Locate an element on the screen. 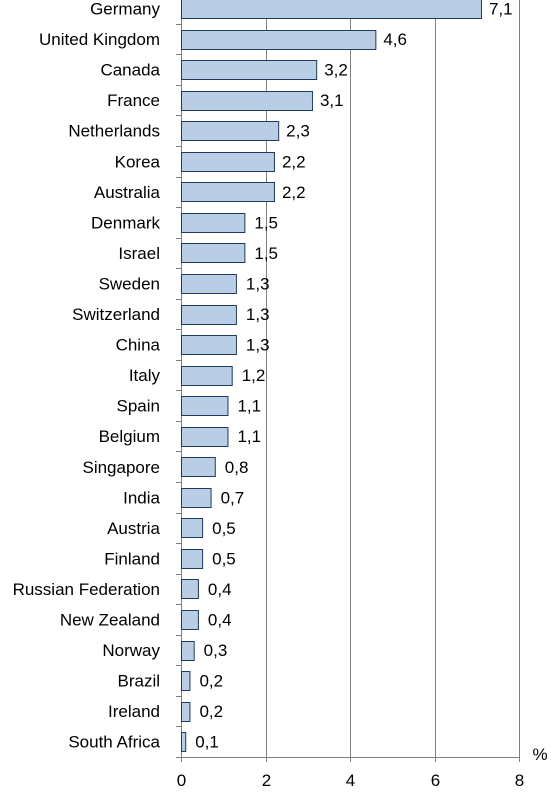  value-label: 0,3 is located at coordinates (216, 650).